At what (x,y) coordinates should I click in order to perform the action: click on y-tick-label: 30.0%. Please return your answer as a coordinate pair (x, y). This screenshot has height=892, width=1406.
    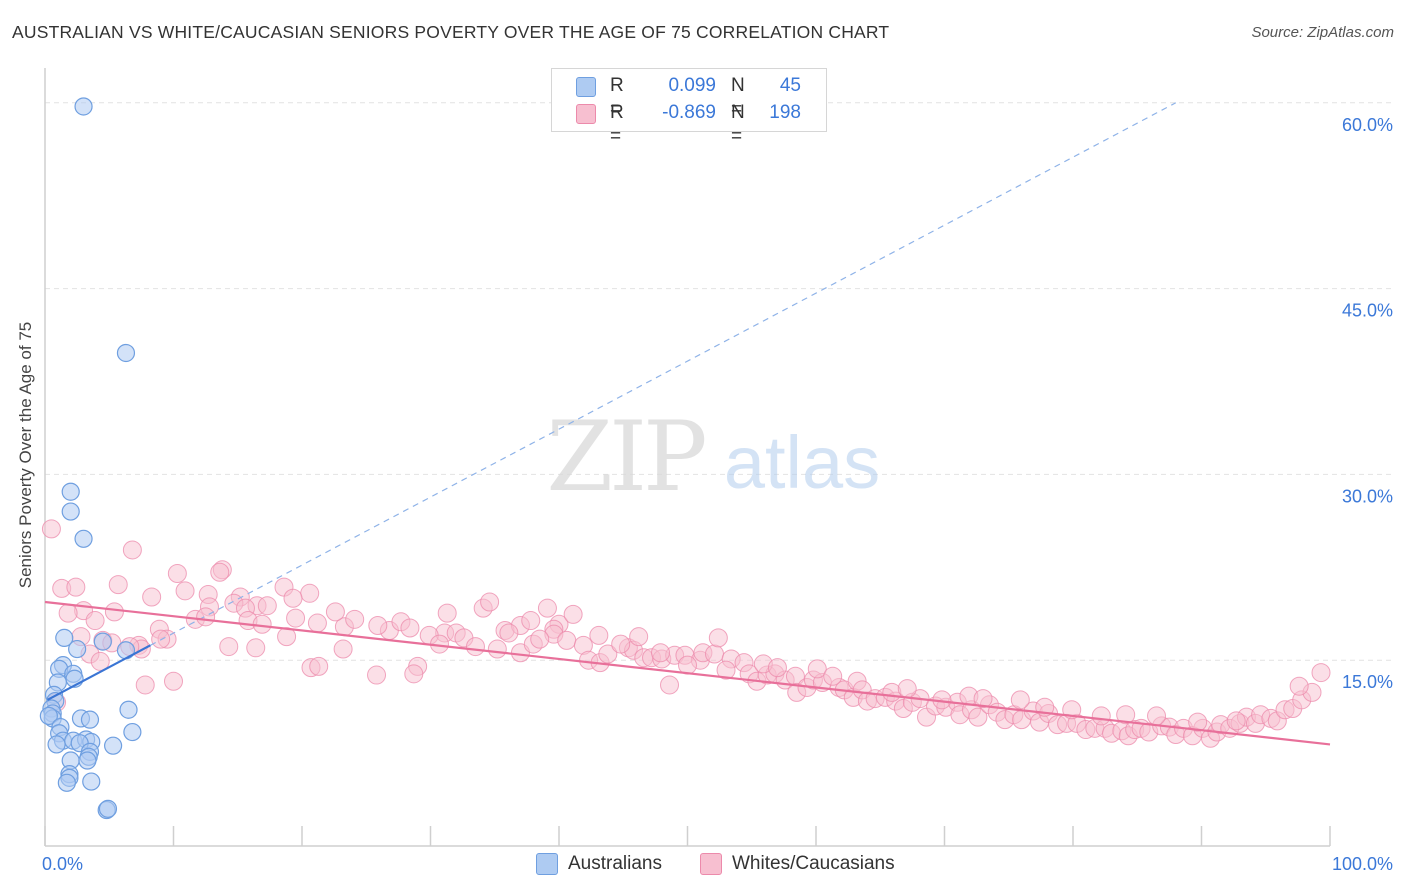
    Looking at the image, I should click on (1367, 496).